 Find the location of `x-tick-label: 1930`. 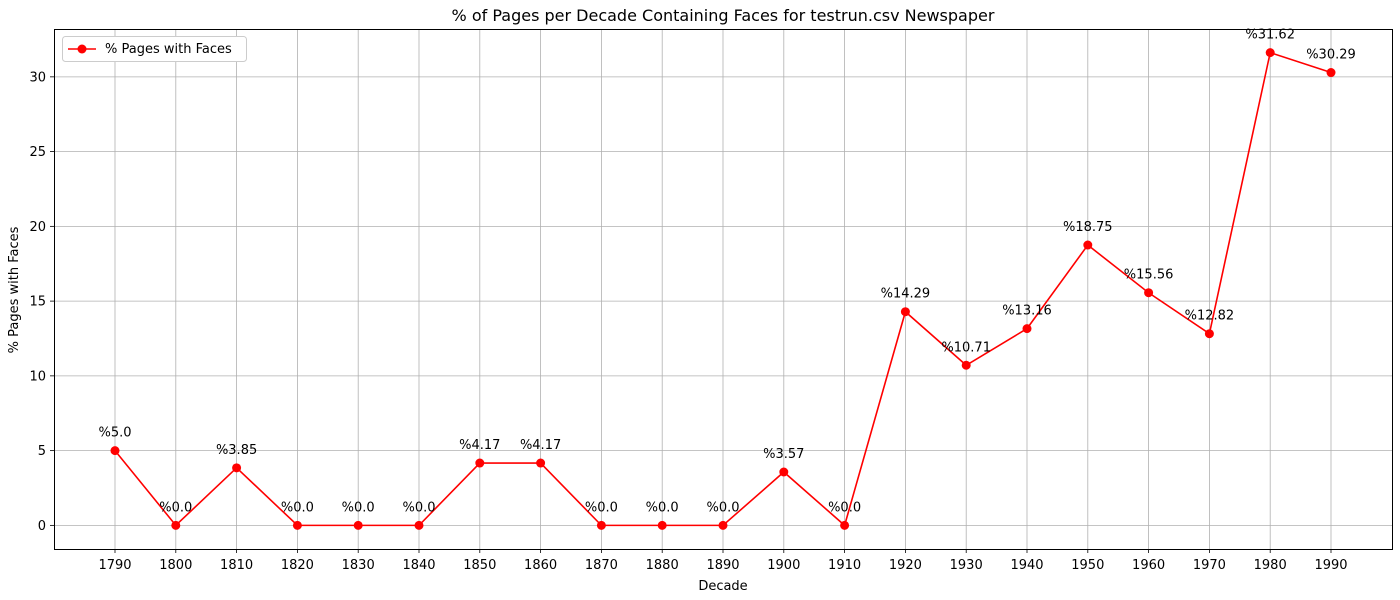

x-tick-label: 1930 is located at coordinates (966, 565).